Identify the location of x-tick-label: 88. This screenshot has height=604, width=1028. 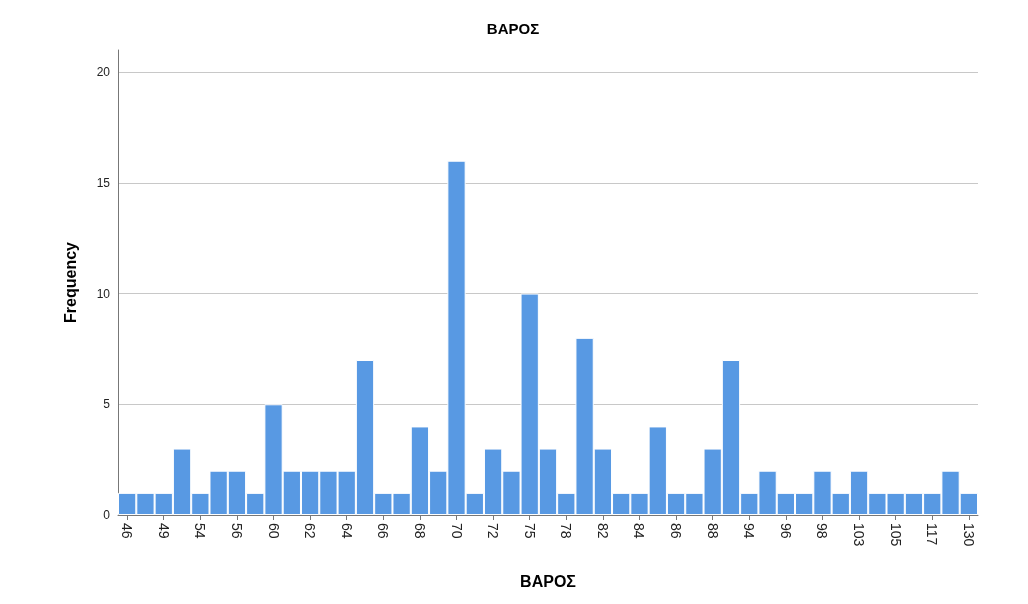
(712, 531).